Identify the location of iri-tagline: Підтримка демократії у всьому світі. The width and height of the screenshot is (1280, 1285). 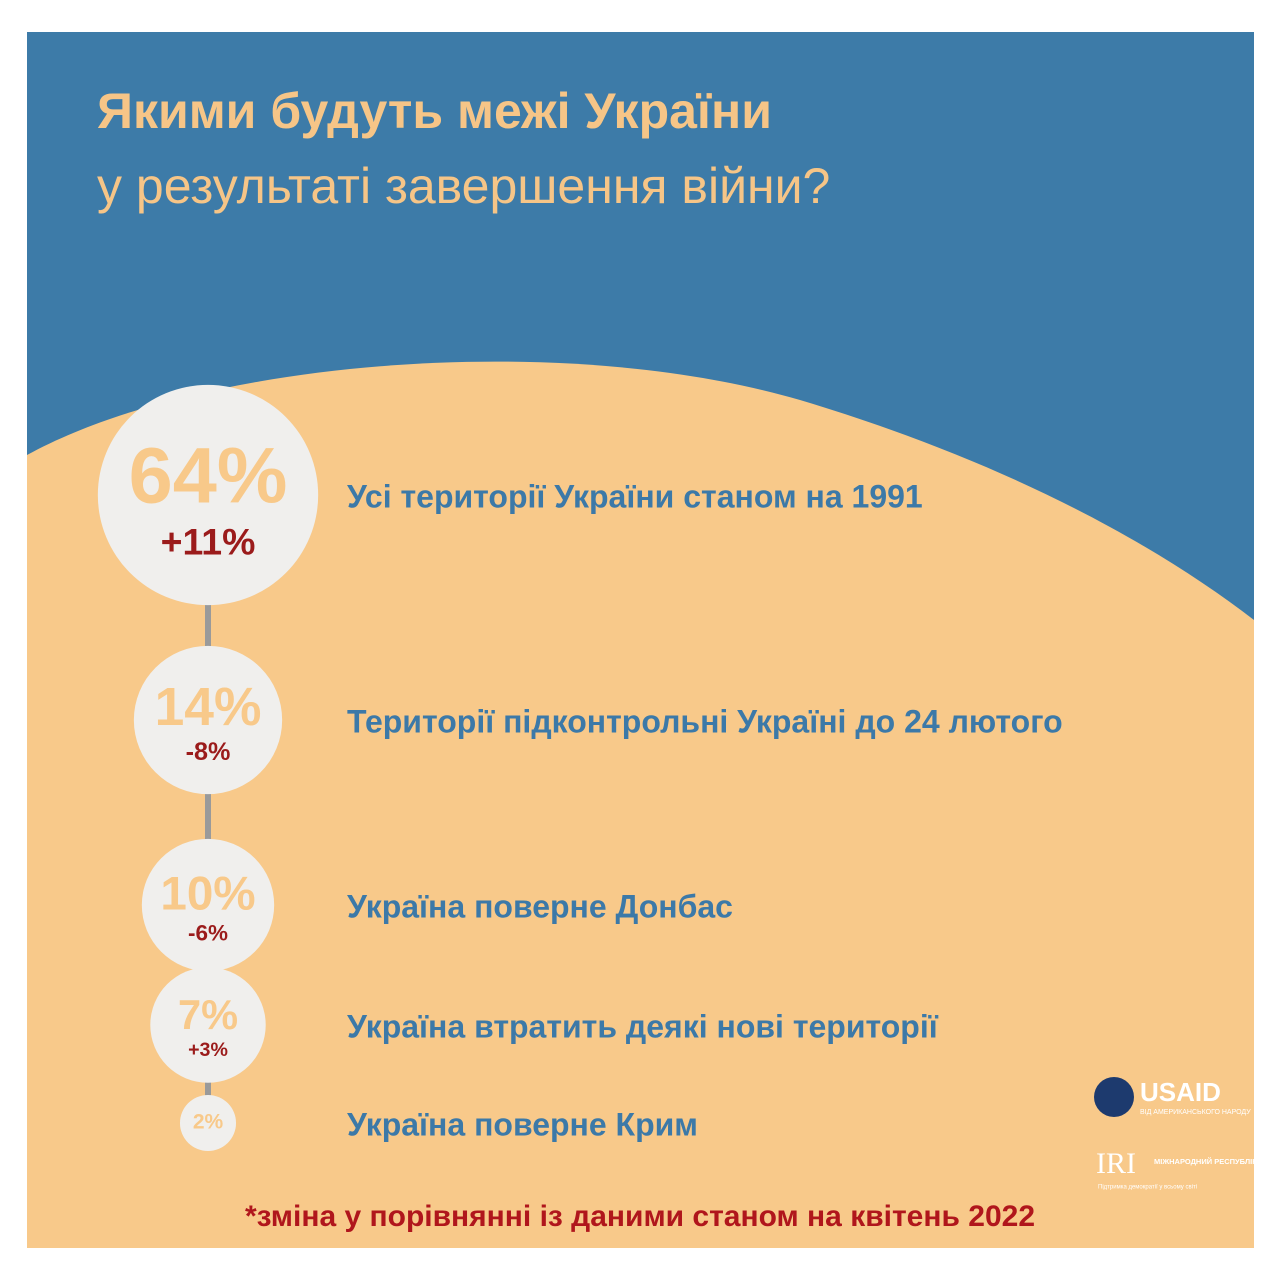
(1147, 1188).